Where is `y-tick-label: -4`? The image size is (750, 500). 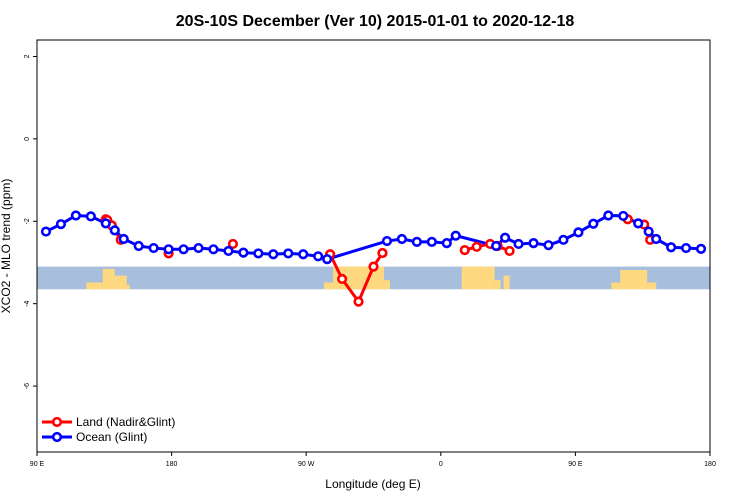
y-tick-label: -4 is located at coordinates (27, 303).